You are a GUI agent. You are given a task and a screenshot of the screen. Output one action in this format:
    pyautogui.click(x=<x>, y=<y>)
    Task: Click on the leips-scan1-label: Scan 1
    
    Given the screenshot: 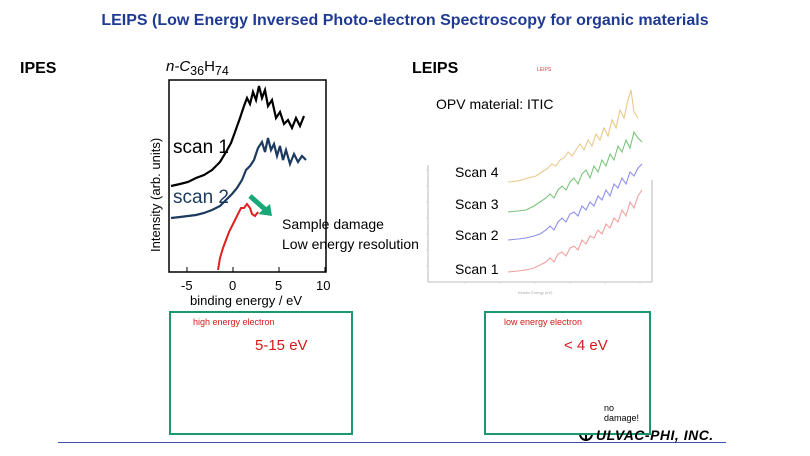 What is the action you would take?
    pyautogui.click(x=477, y=269)
    